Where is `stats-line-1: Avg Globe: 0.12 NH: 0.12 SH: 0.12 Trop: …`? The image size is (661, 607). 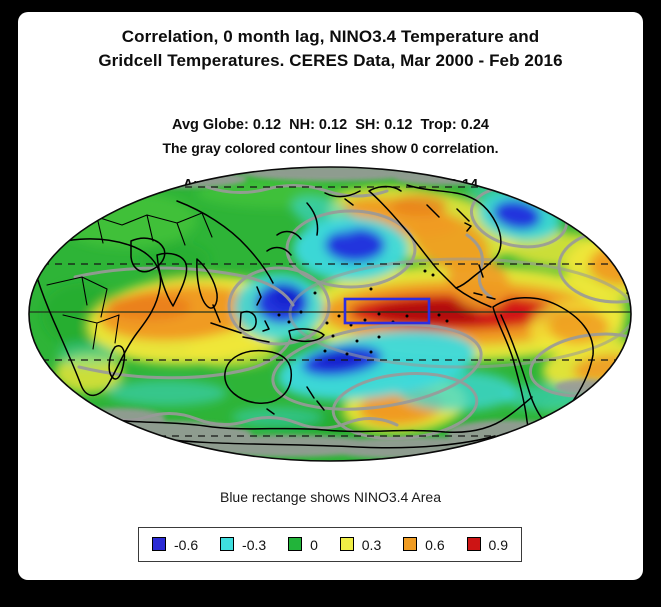 stats-line-1: Avg Globe: 0.12 NH: 0.12 SH: 0.12 Trop: … is located at coordinates (330, 125).